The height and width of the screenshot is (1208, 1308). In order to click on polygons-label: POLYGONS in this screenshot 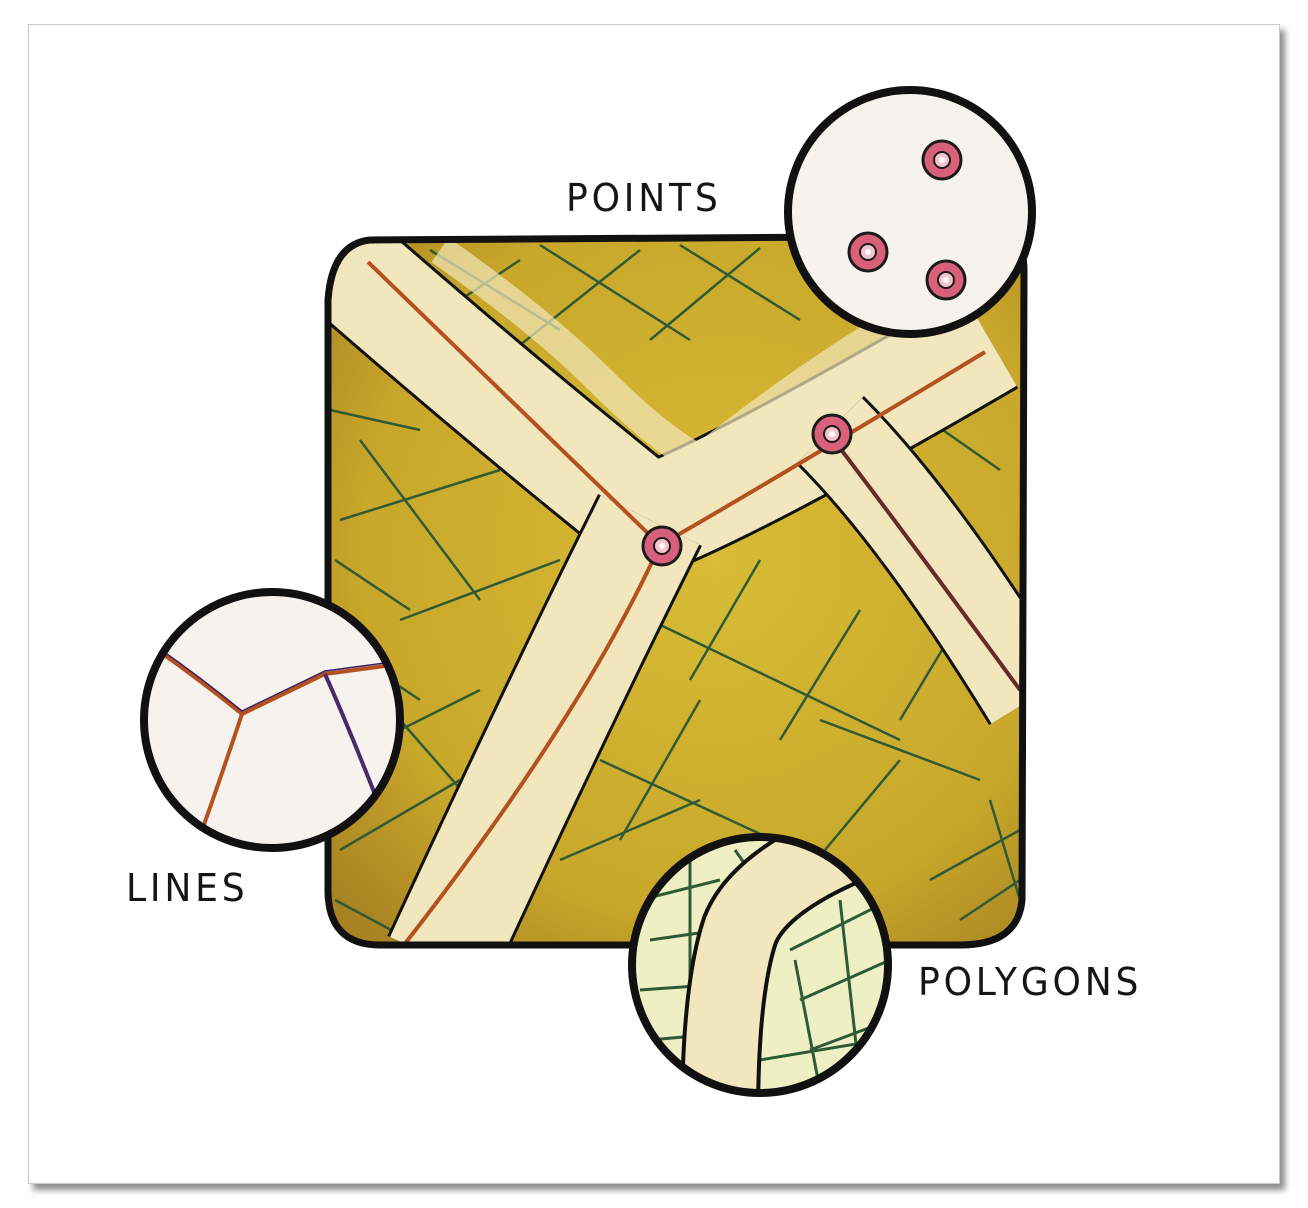, I will do `click(1030, 982)`.